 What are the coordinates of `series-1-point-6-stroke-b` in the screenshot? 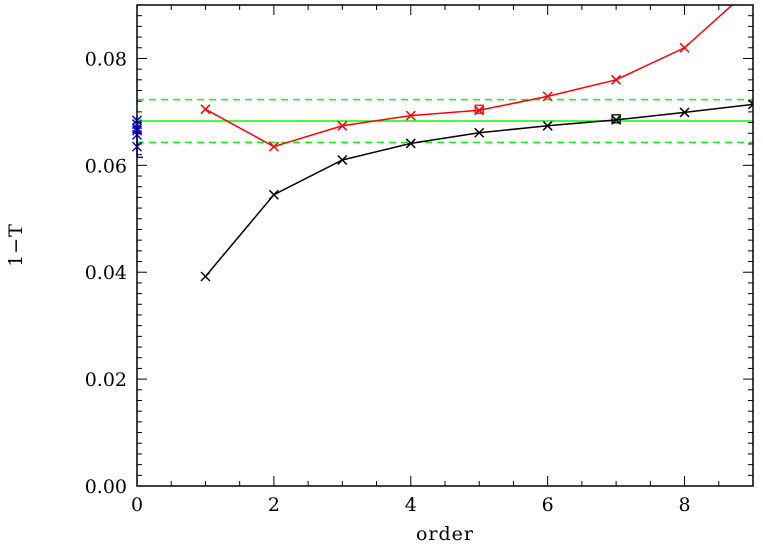 It's located at (547, 125).